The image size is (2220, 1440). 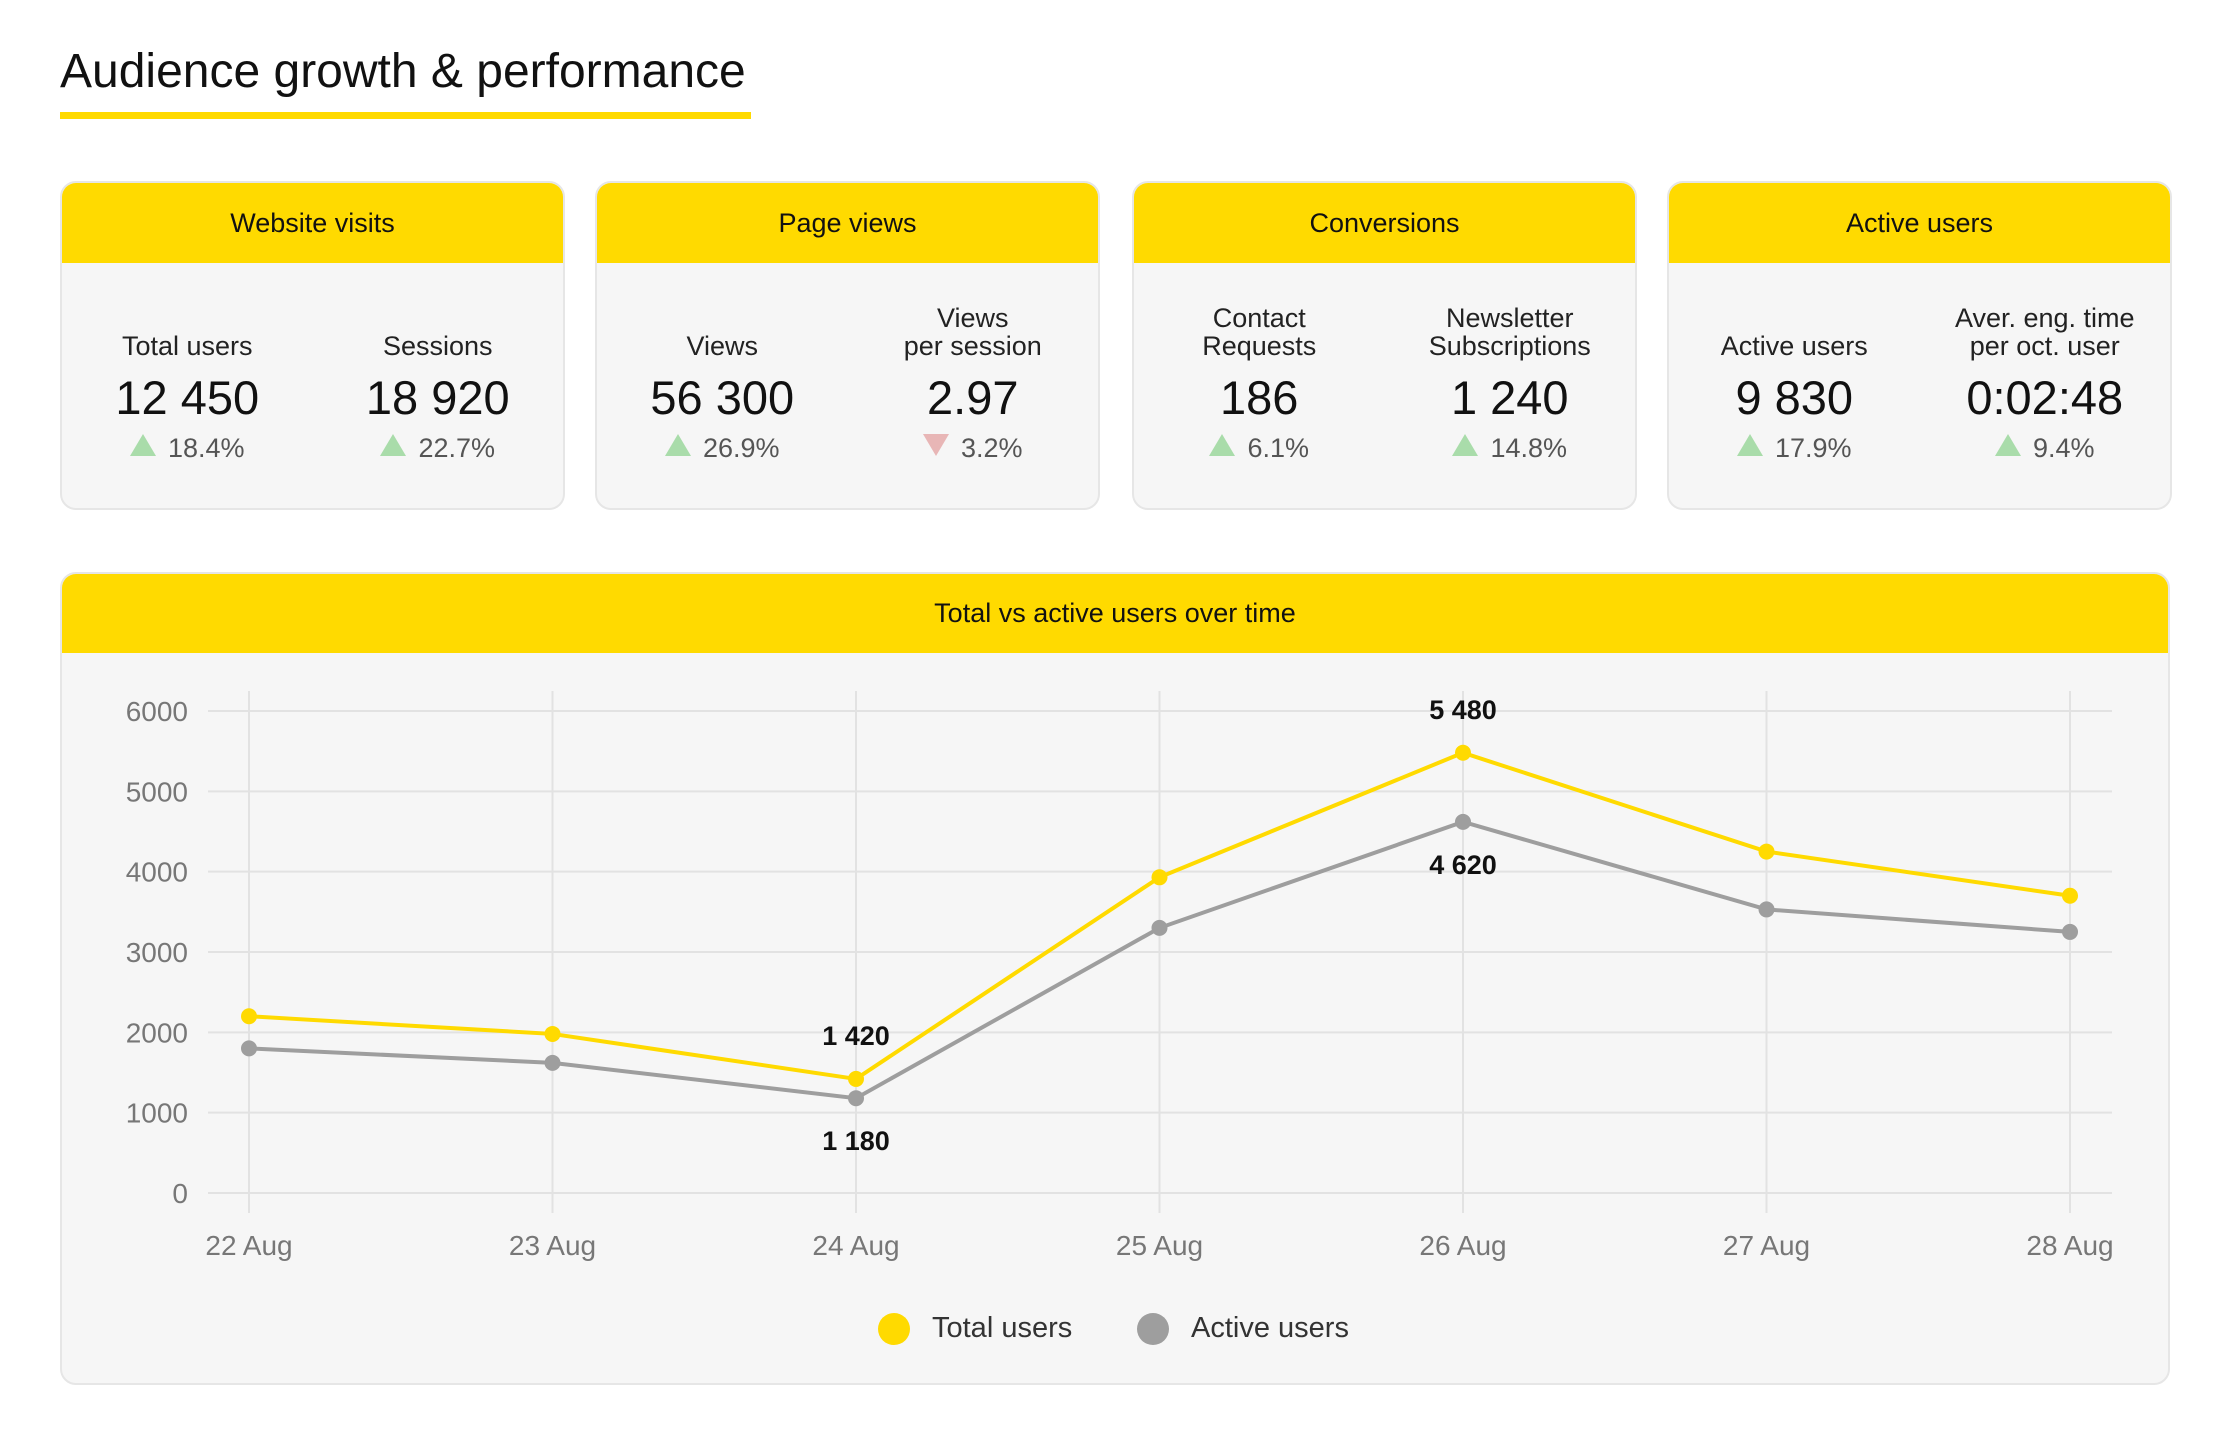 I want to click on metric-label: Views, so click(x=722, y=346).